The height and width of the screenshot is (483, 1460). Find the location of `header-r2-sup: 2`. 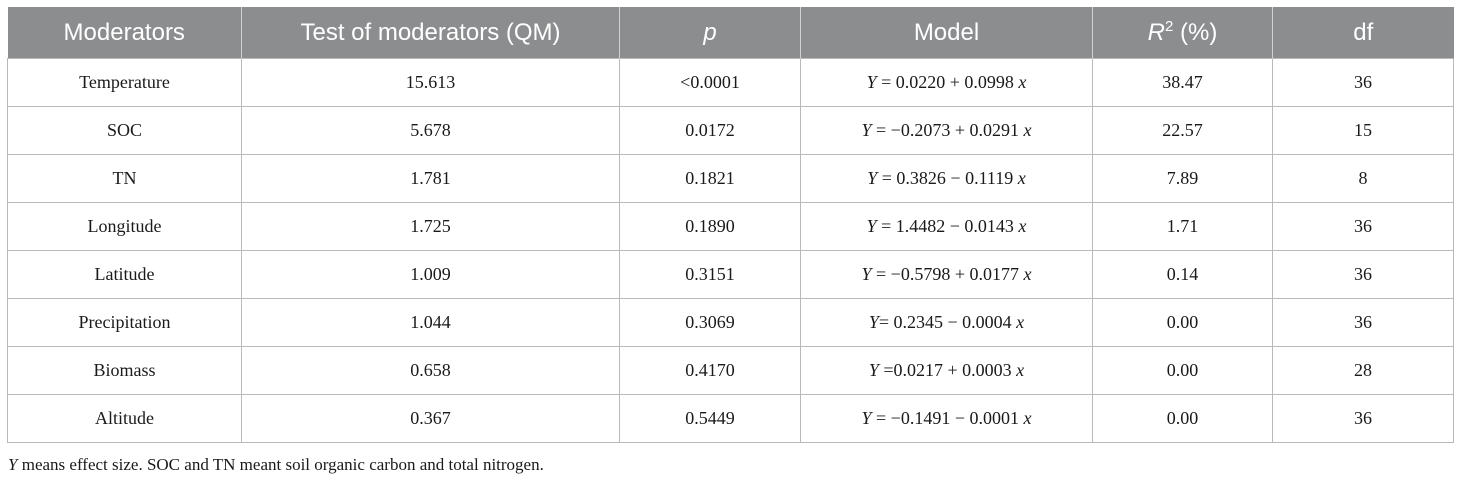

header-r2-sup: 2 is located at coordinates (1169, 26).